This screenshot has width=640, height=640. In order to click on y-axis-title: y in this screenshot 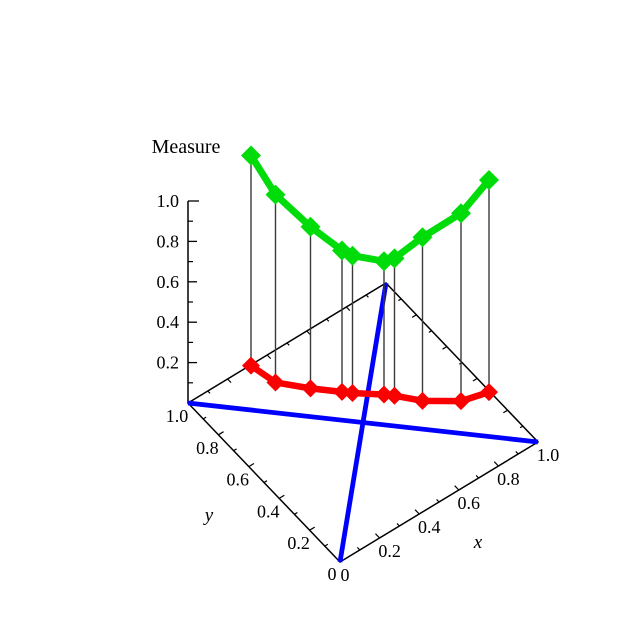, I will do `click(208, 515)`.